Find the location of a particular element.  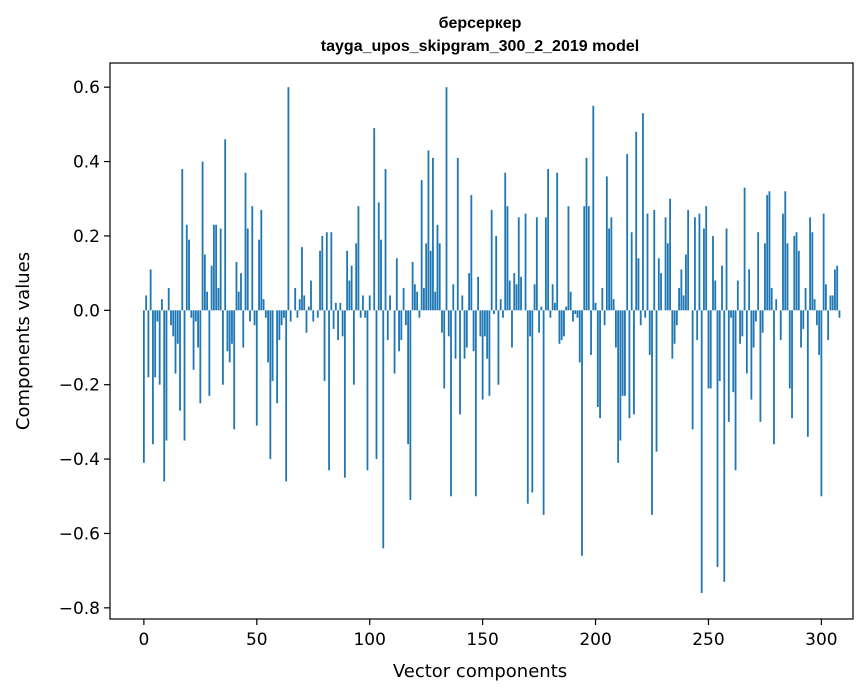

y-tick-label: −0.6 is located at coordinates (79, 534).